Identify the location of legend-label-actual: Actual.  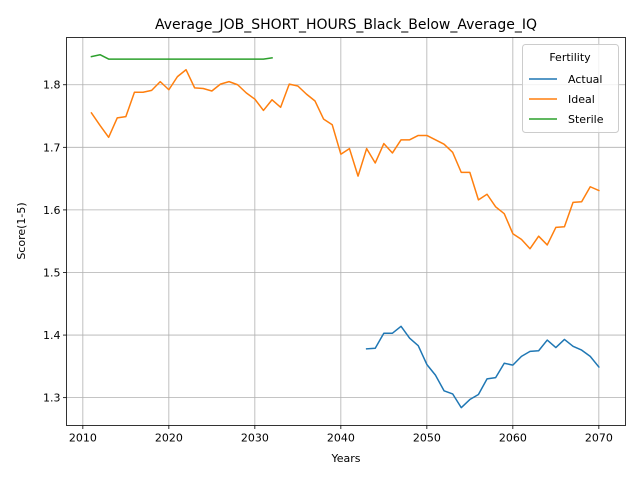
(585, 79).